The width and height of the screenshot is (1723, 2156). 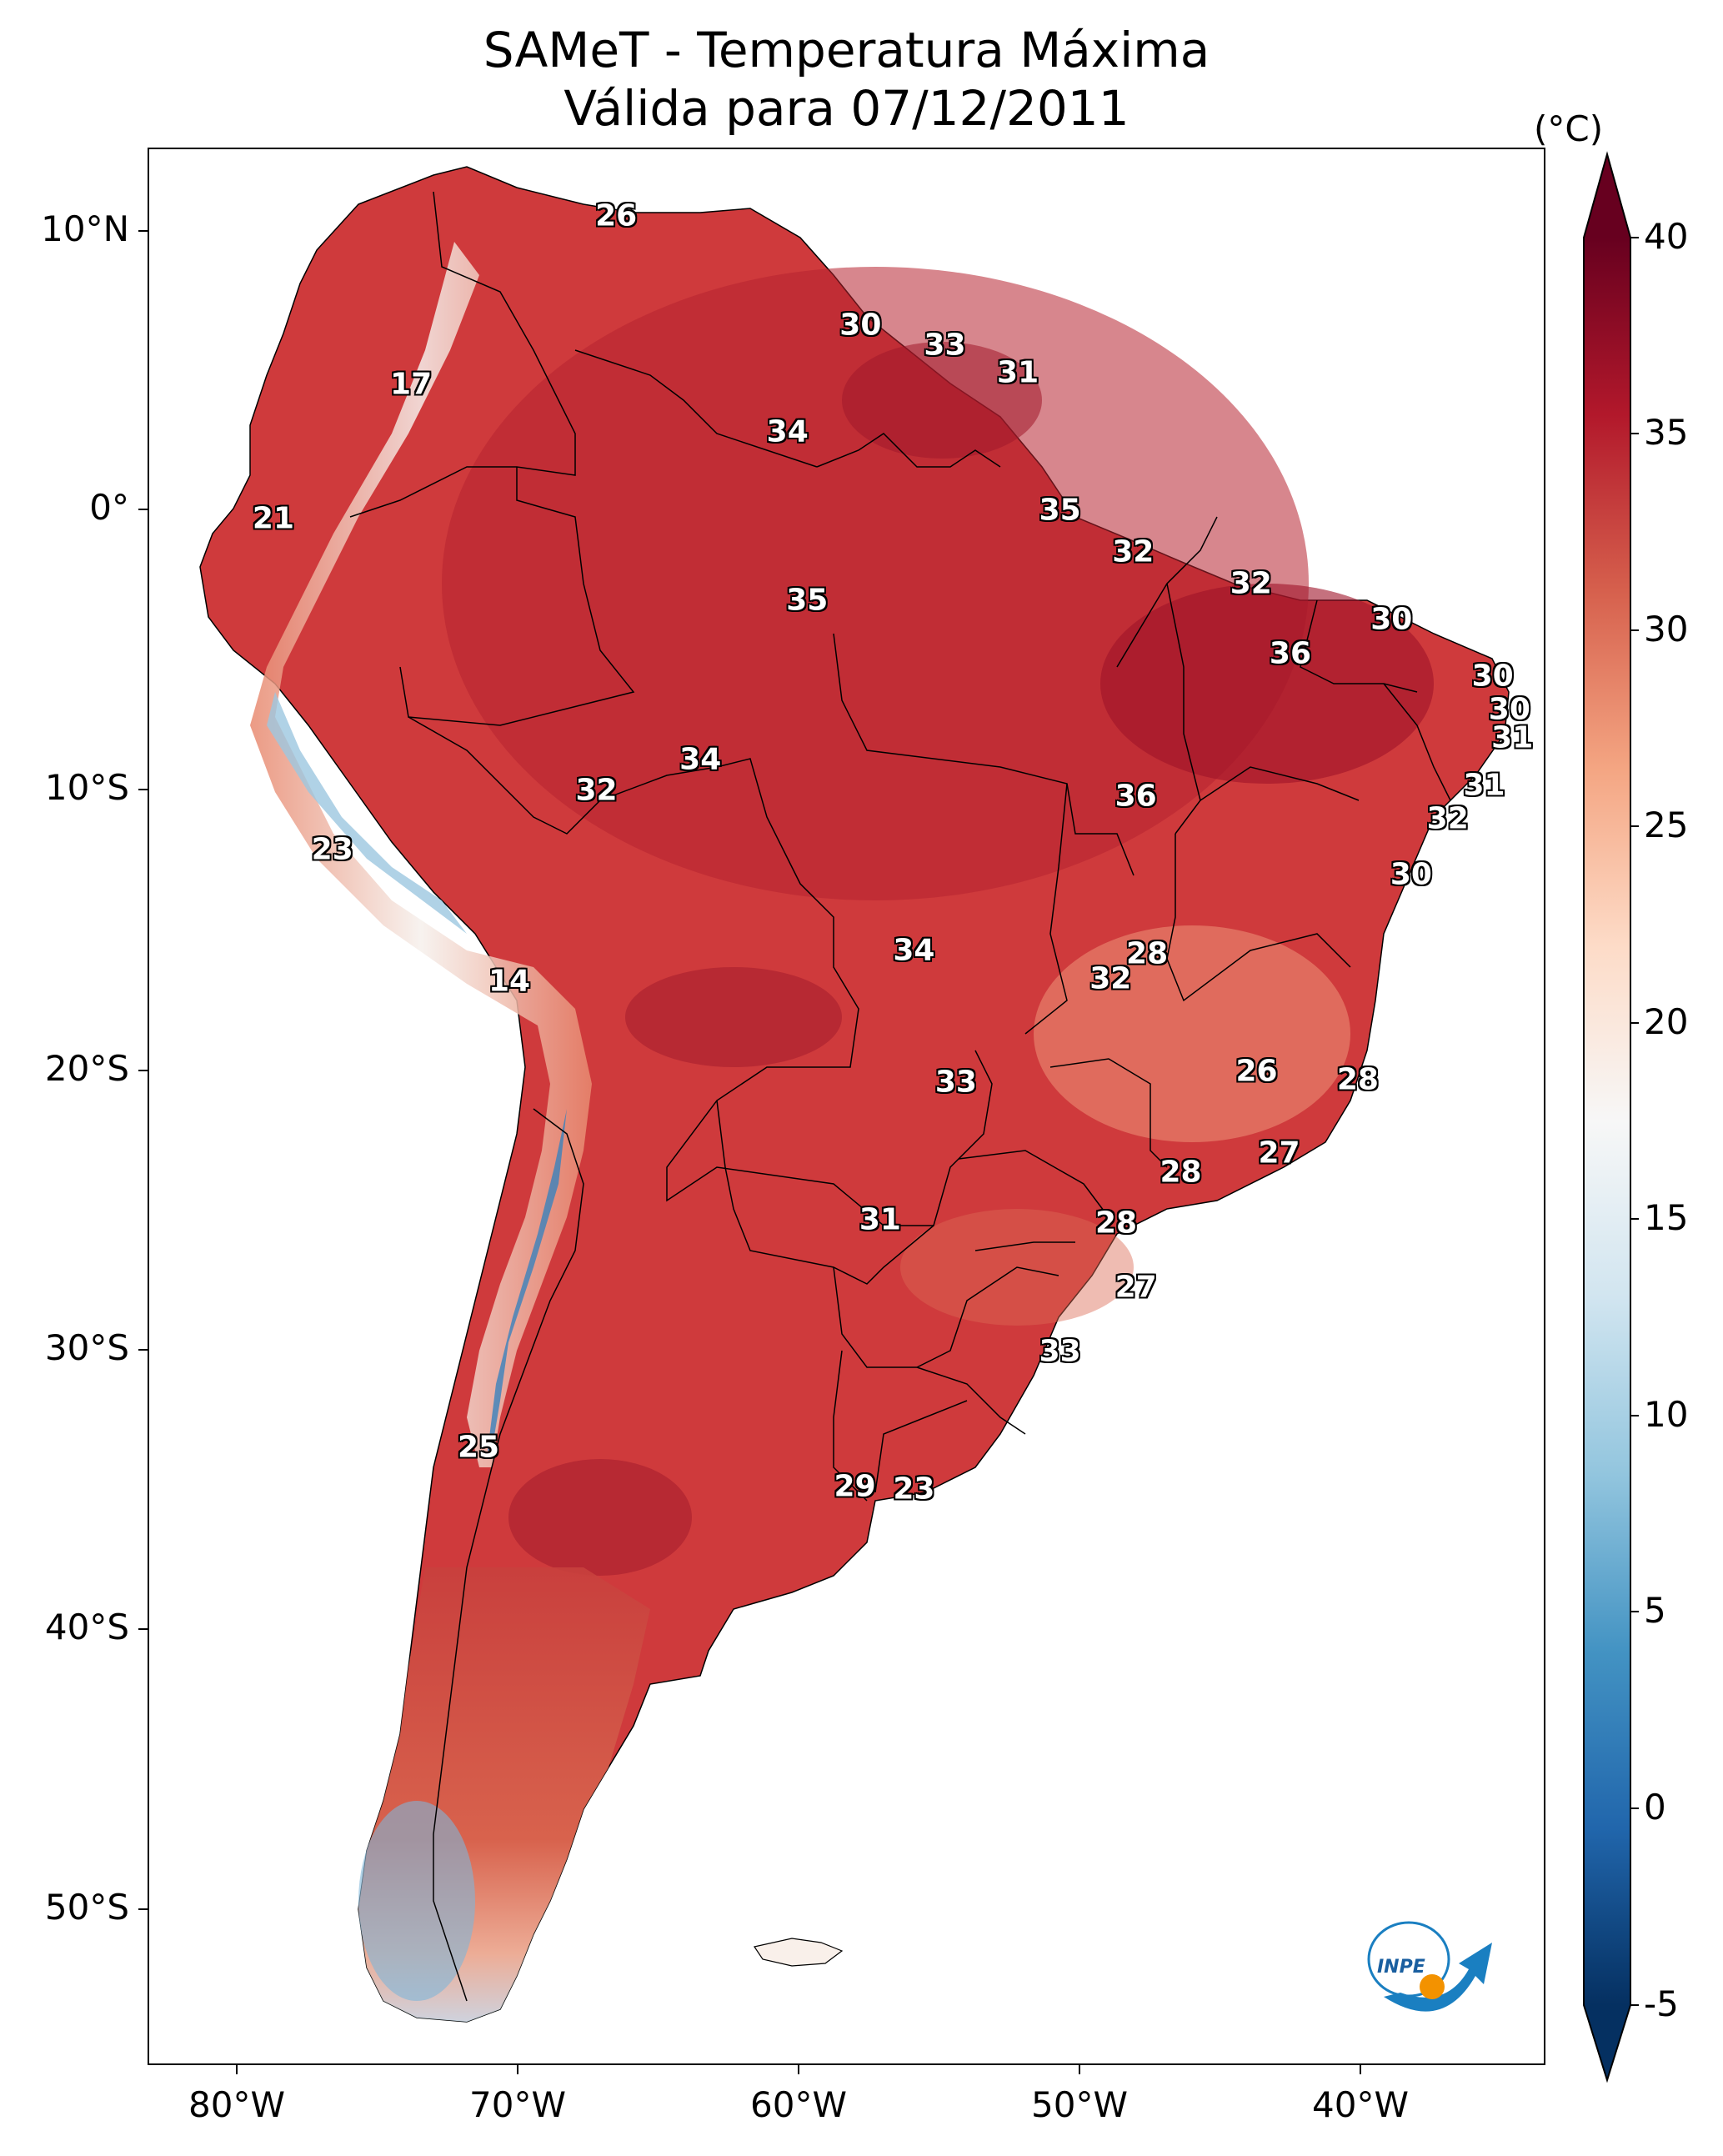 I want to click on colorbar-tick-10: 10, so click(x=1666, y=1414).